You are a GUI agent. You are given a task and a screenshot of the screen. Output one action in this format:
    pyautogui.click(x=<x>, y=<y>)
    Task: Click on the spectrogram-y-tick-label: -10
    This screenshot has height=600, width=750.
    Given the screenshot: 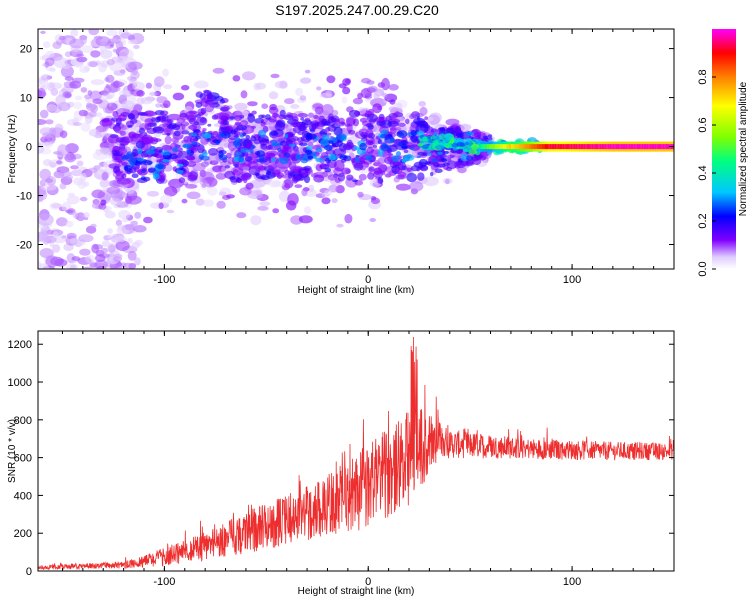 What is the action you would take?
    pyautogui.click(x=24, y=197)
    